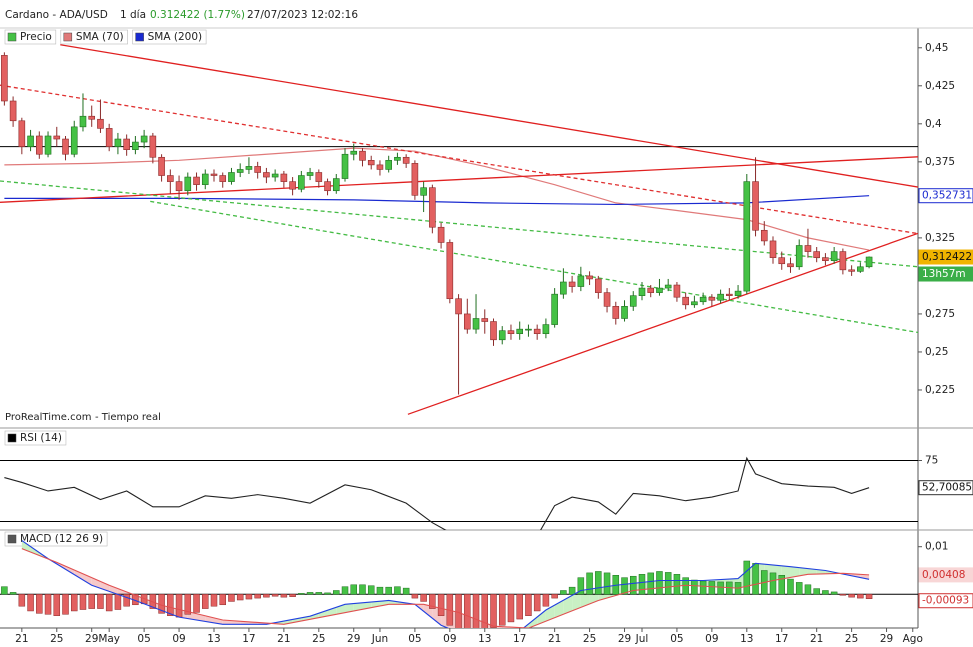 The image size is (973, 647). What do you see at coordinates (940, 238) in the screenshot?
I see `y-tick-label: 0,325` at bounding box center [940, 238].